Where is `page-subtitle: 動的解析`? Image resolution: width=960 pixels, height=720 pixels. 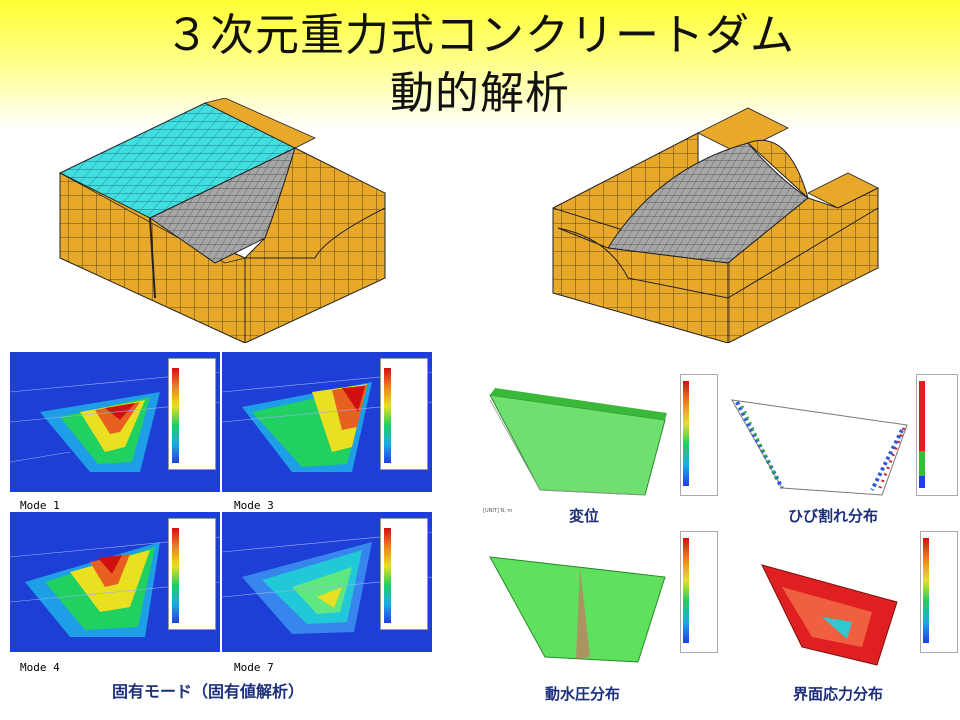 page-subtitle: 動的解析 is located at coordinates (480, 93).